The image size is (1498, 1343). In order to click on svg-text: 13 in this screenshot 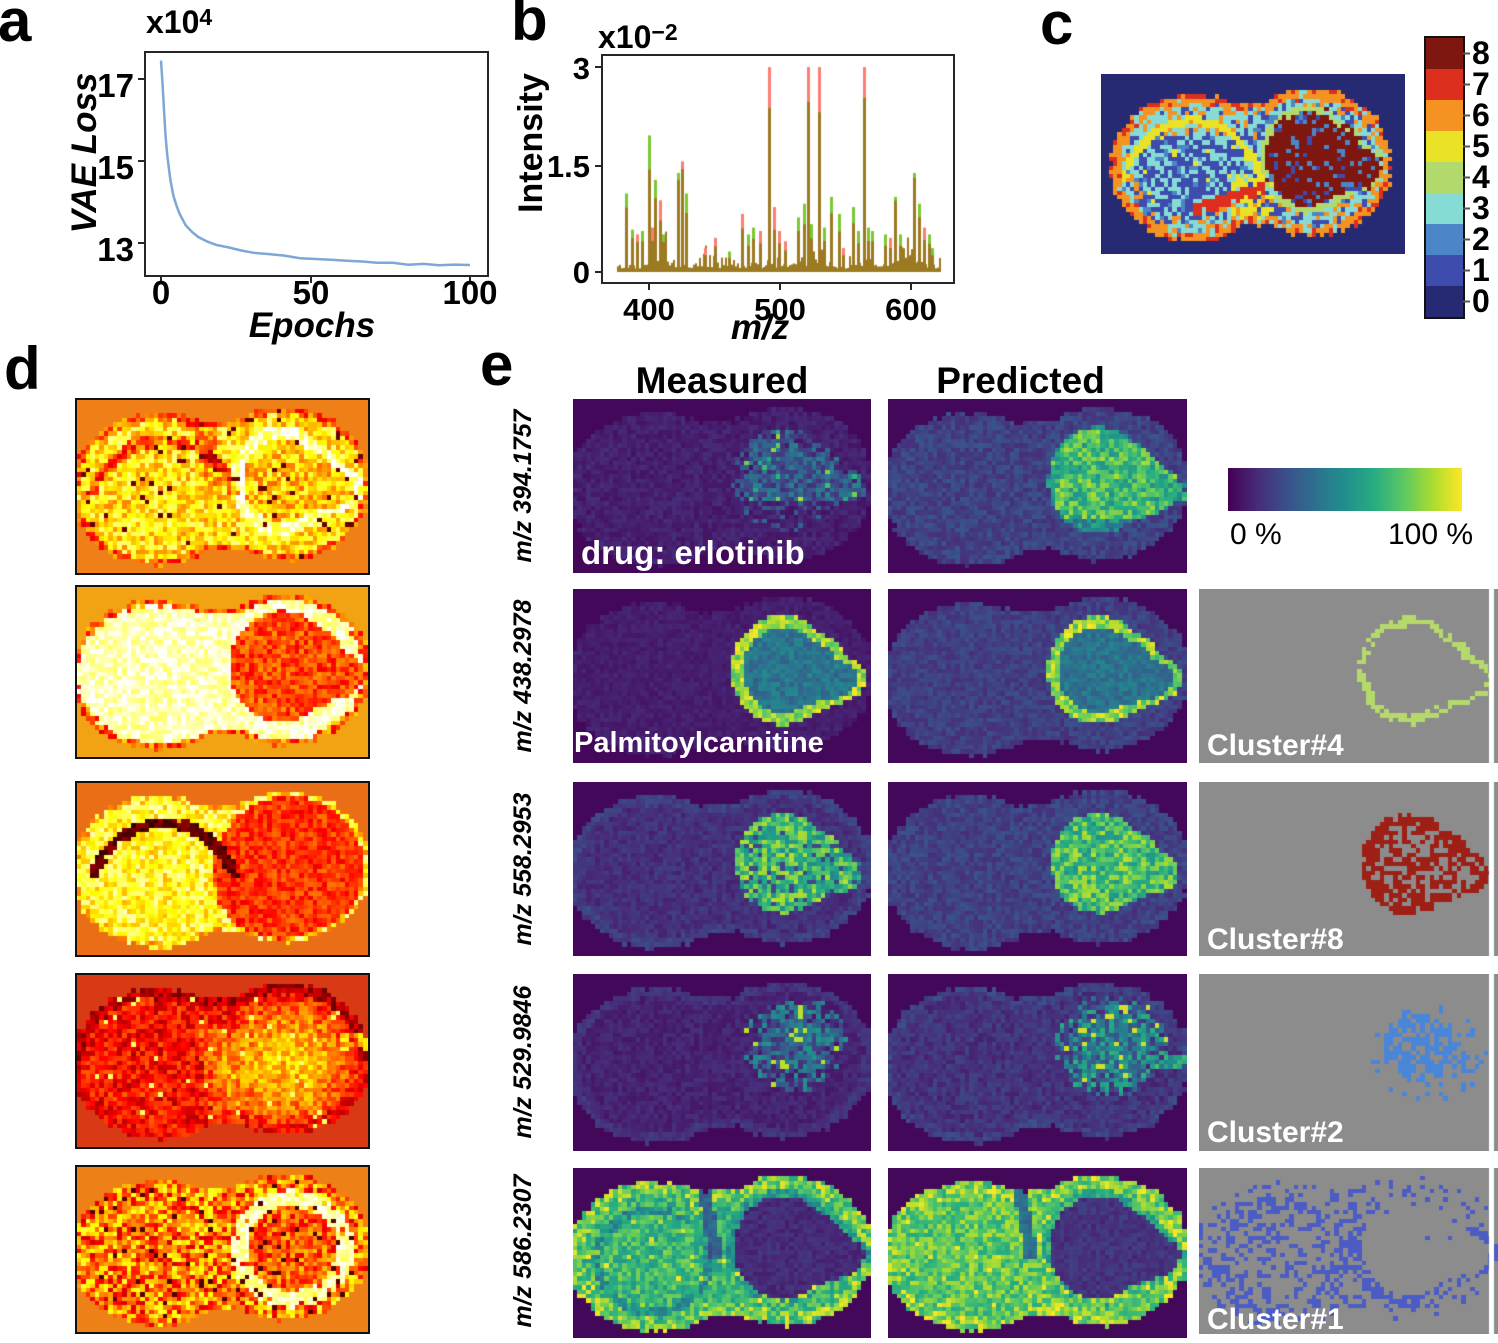, I will do `click(115, 249)`.